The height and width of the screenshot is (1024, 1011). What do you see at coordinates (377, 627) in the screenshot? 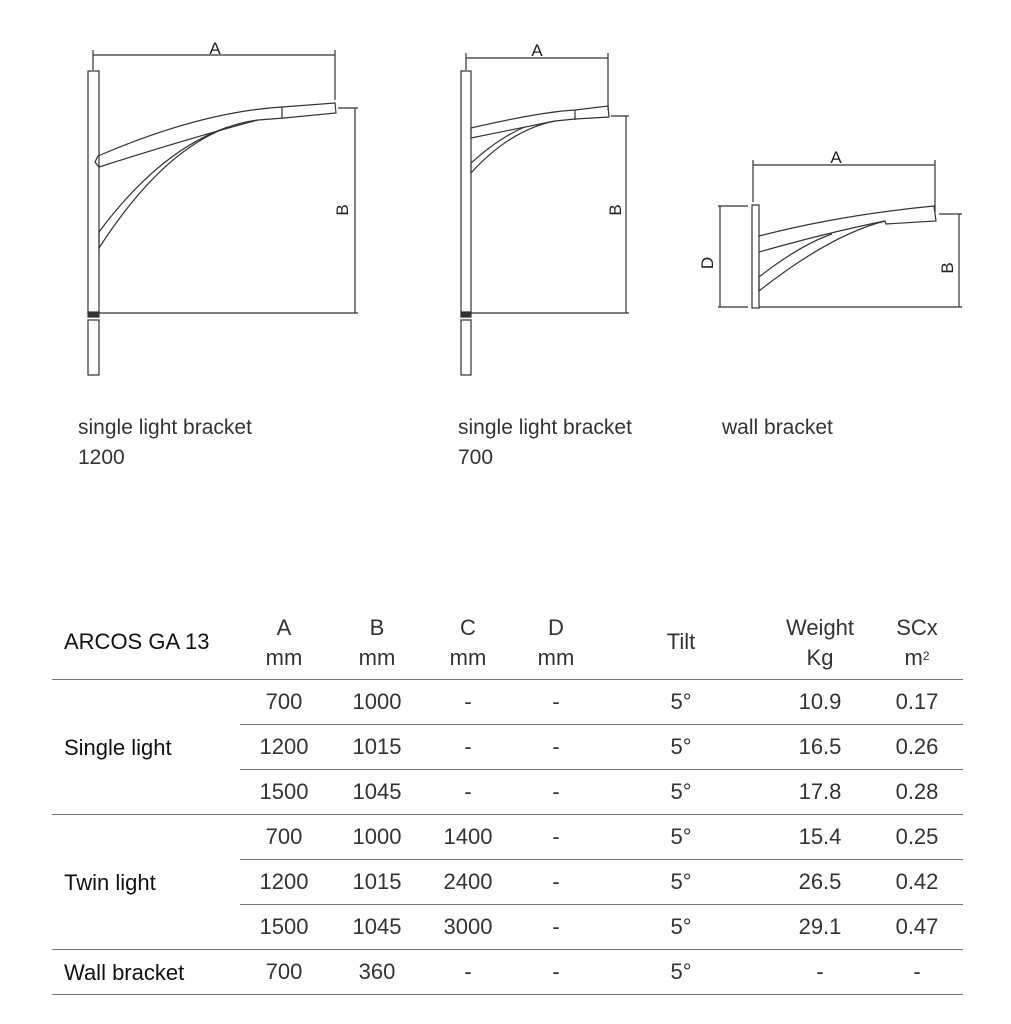
I see `header-top: B` at bounding box center [377, 627].